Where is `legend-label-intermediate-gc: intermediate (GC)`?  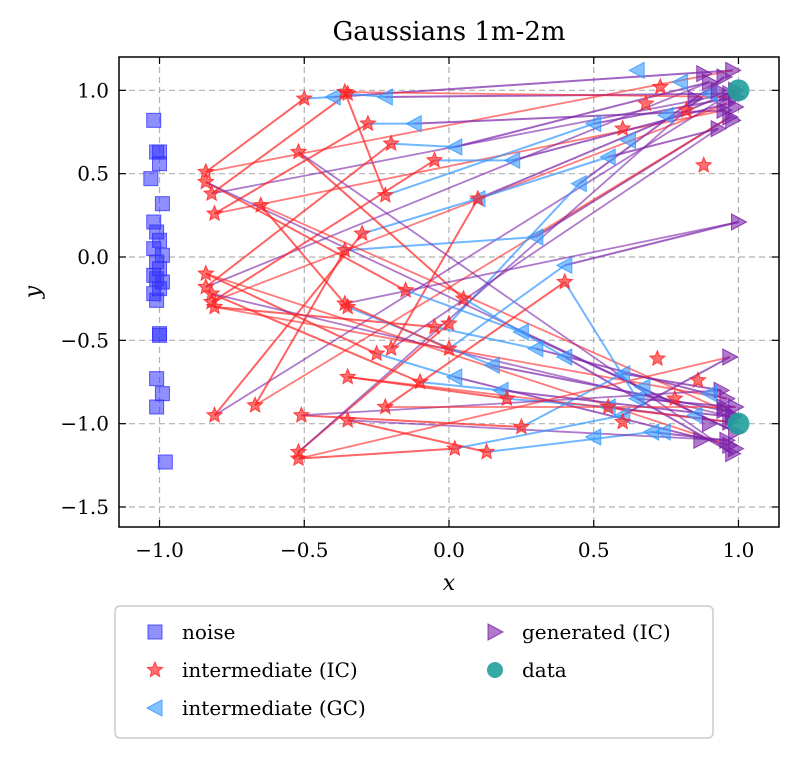
legend-label-intermediate-gc: intermediate (GC) is located at coordinates (274, 708).